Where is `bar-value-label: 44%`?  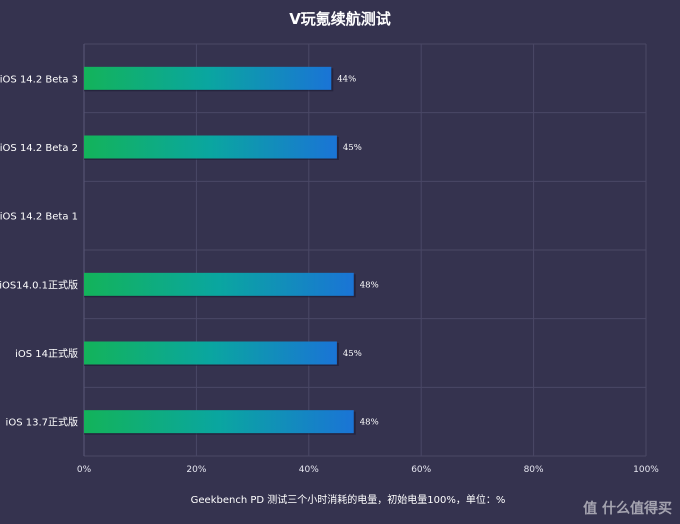 bar-value-label: 44% is located at coordinates (346, 79).